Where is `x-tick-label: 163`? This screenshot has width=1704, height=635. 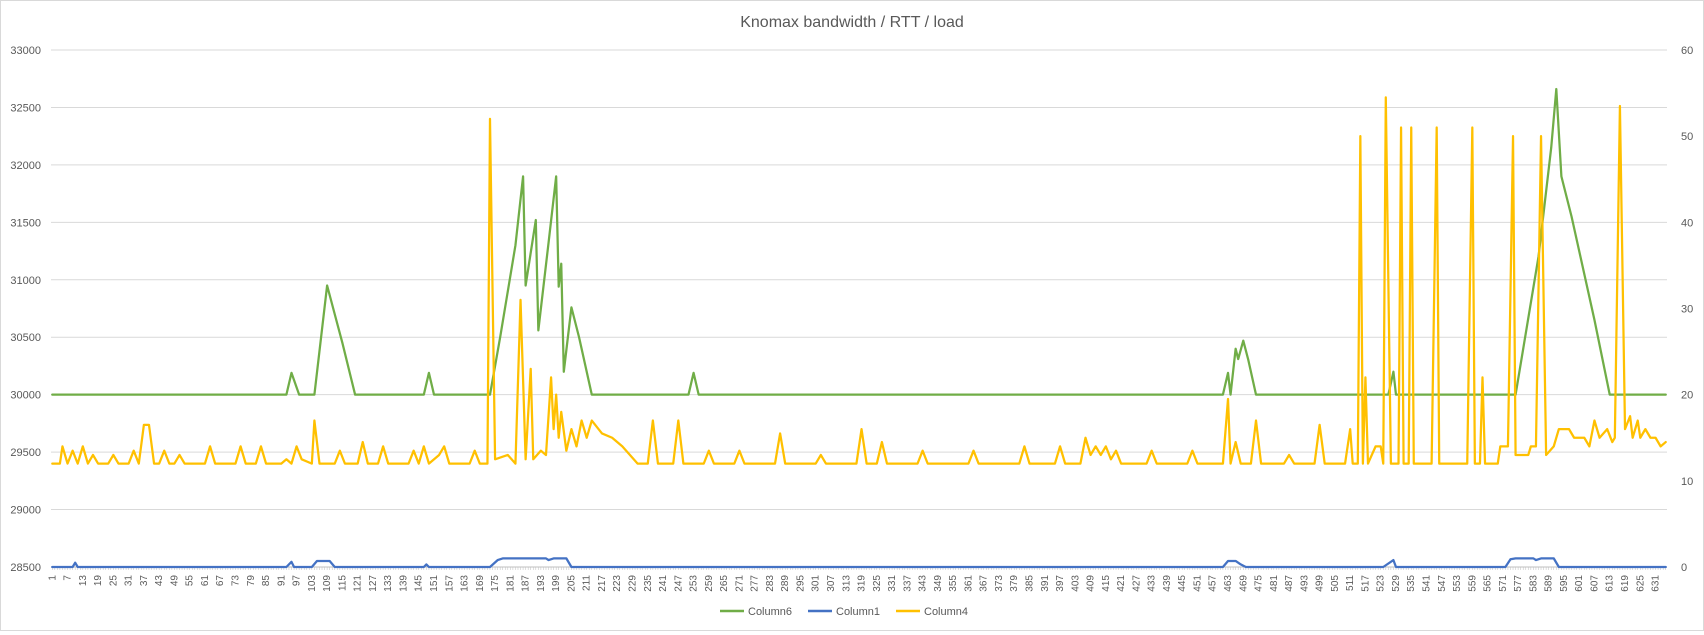 x-tick-label: 163 is located at coordinates (465, 583).